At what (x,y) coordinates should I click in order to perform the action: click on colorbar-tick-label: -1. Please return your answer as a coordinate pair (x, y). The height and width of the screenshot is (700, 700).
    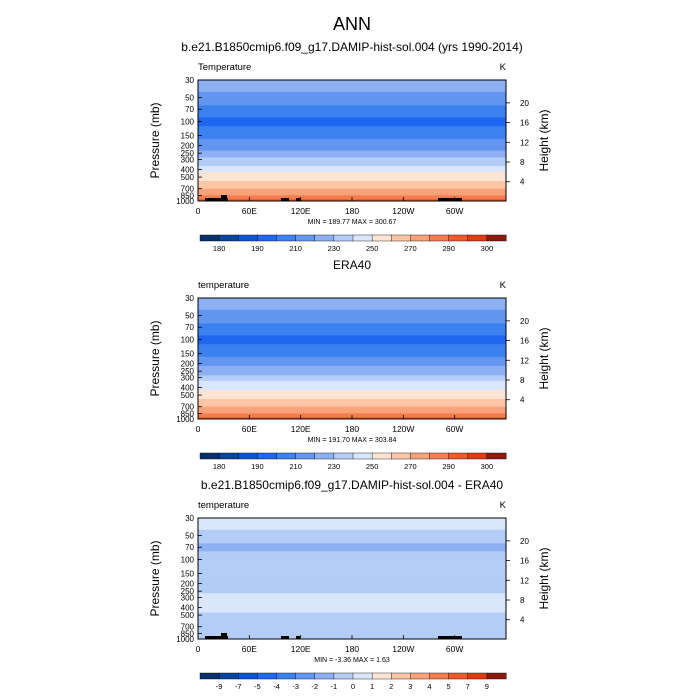
    Looking at the image, I should click on (334, 686).